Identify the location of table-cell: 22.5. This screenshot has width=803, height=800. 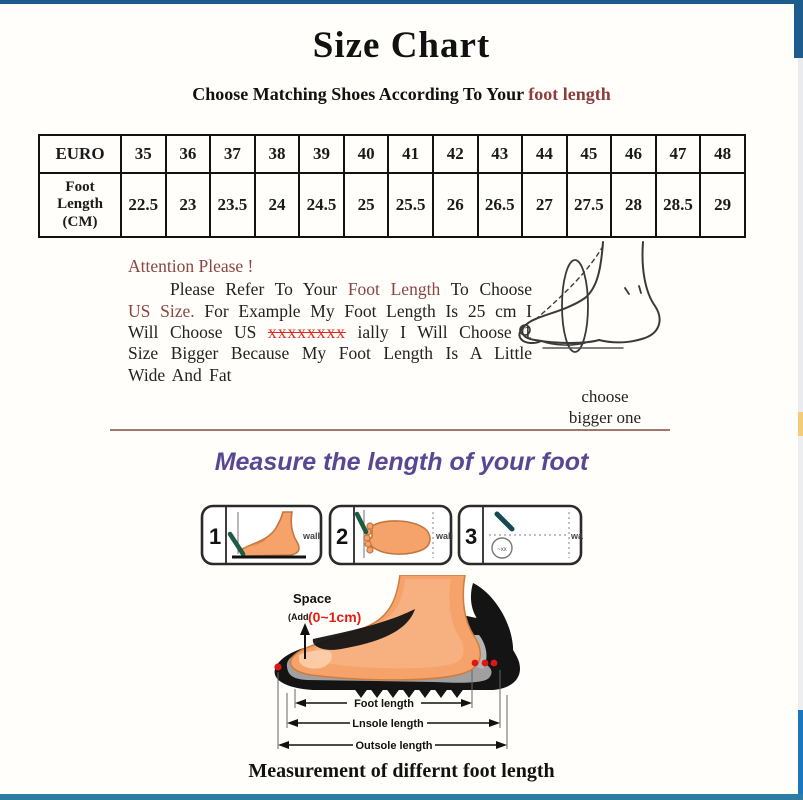
(143, 205).